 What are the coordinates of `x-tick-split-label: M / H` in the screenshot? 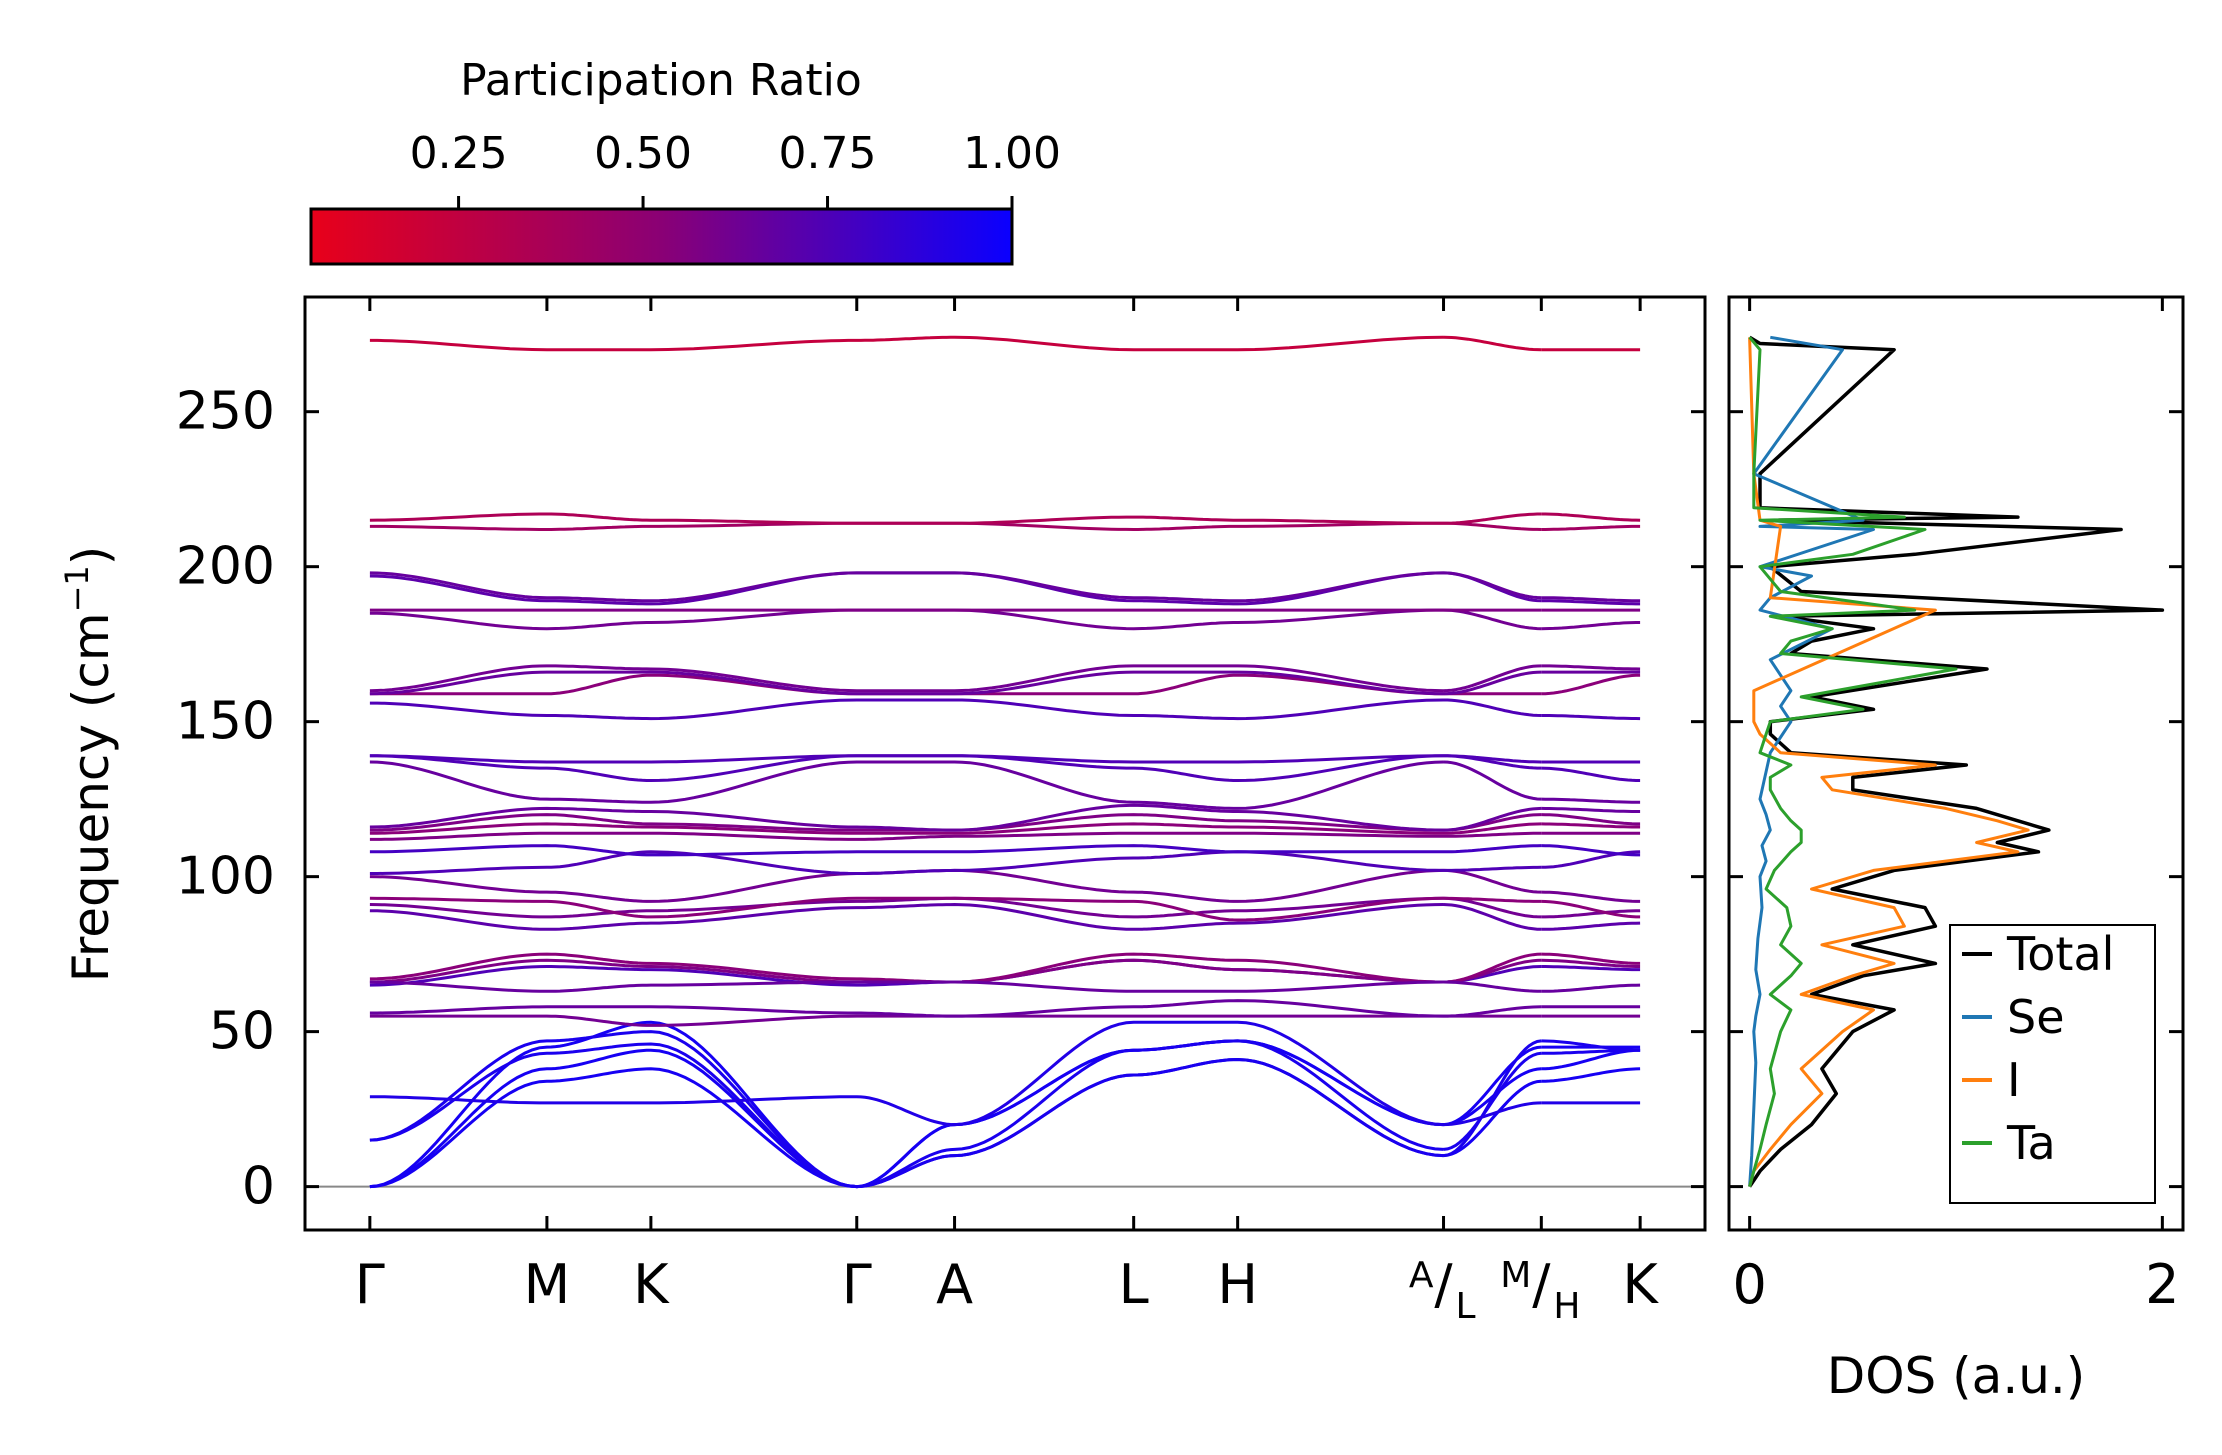 It's located at (1540, 1290).